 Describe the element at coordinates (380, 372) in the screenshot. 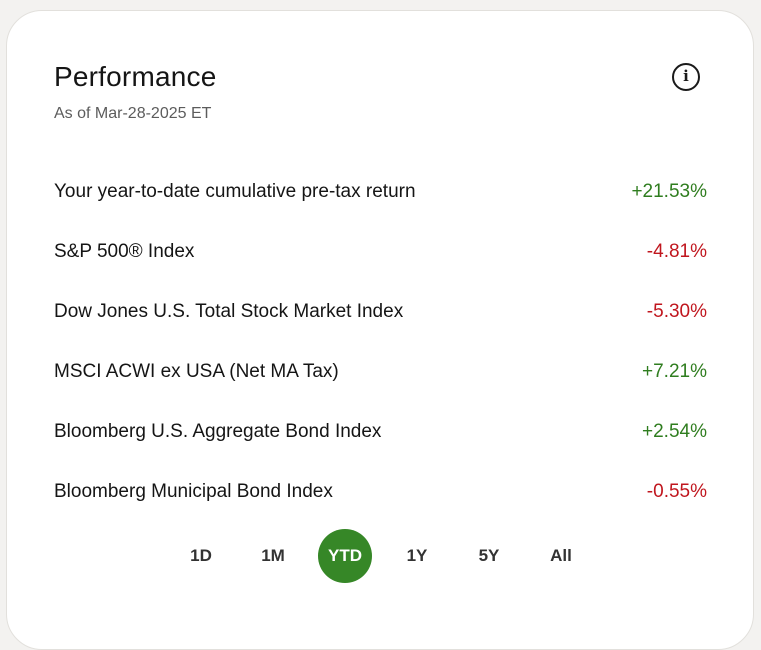

I see `performance-row: MSCI ACWI ex USA (Net MA Tax) +7.21%` at that location.